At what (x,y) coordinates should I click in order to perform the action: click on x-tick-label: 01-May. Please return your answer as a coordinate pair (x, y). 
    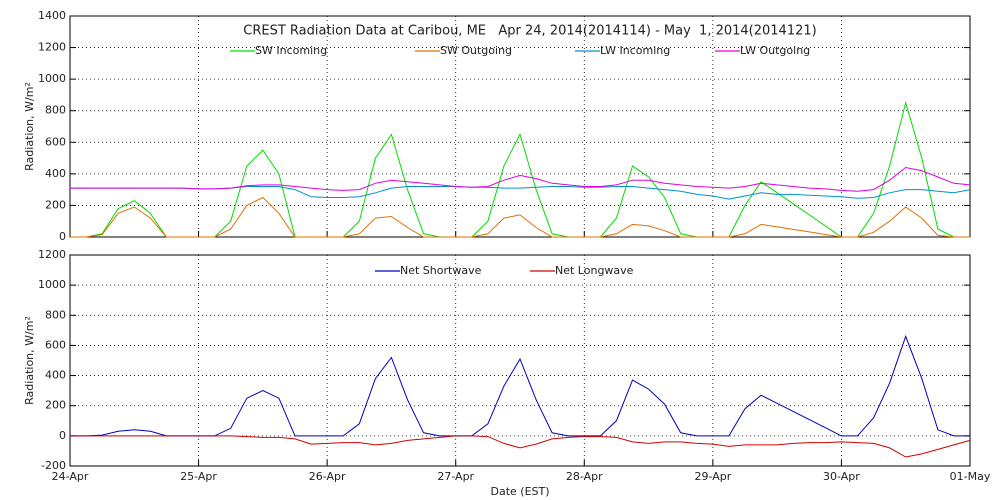
    Looking at the image, I should click on (970, 476).